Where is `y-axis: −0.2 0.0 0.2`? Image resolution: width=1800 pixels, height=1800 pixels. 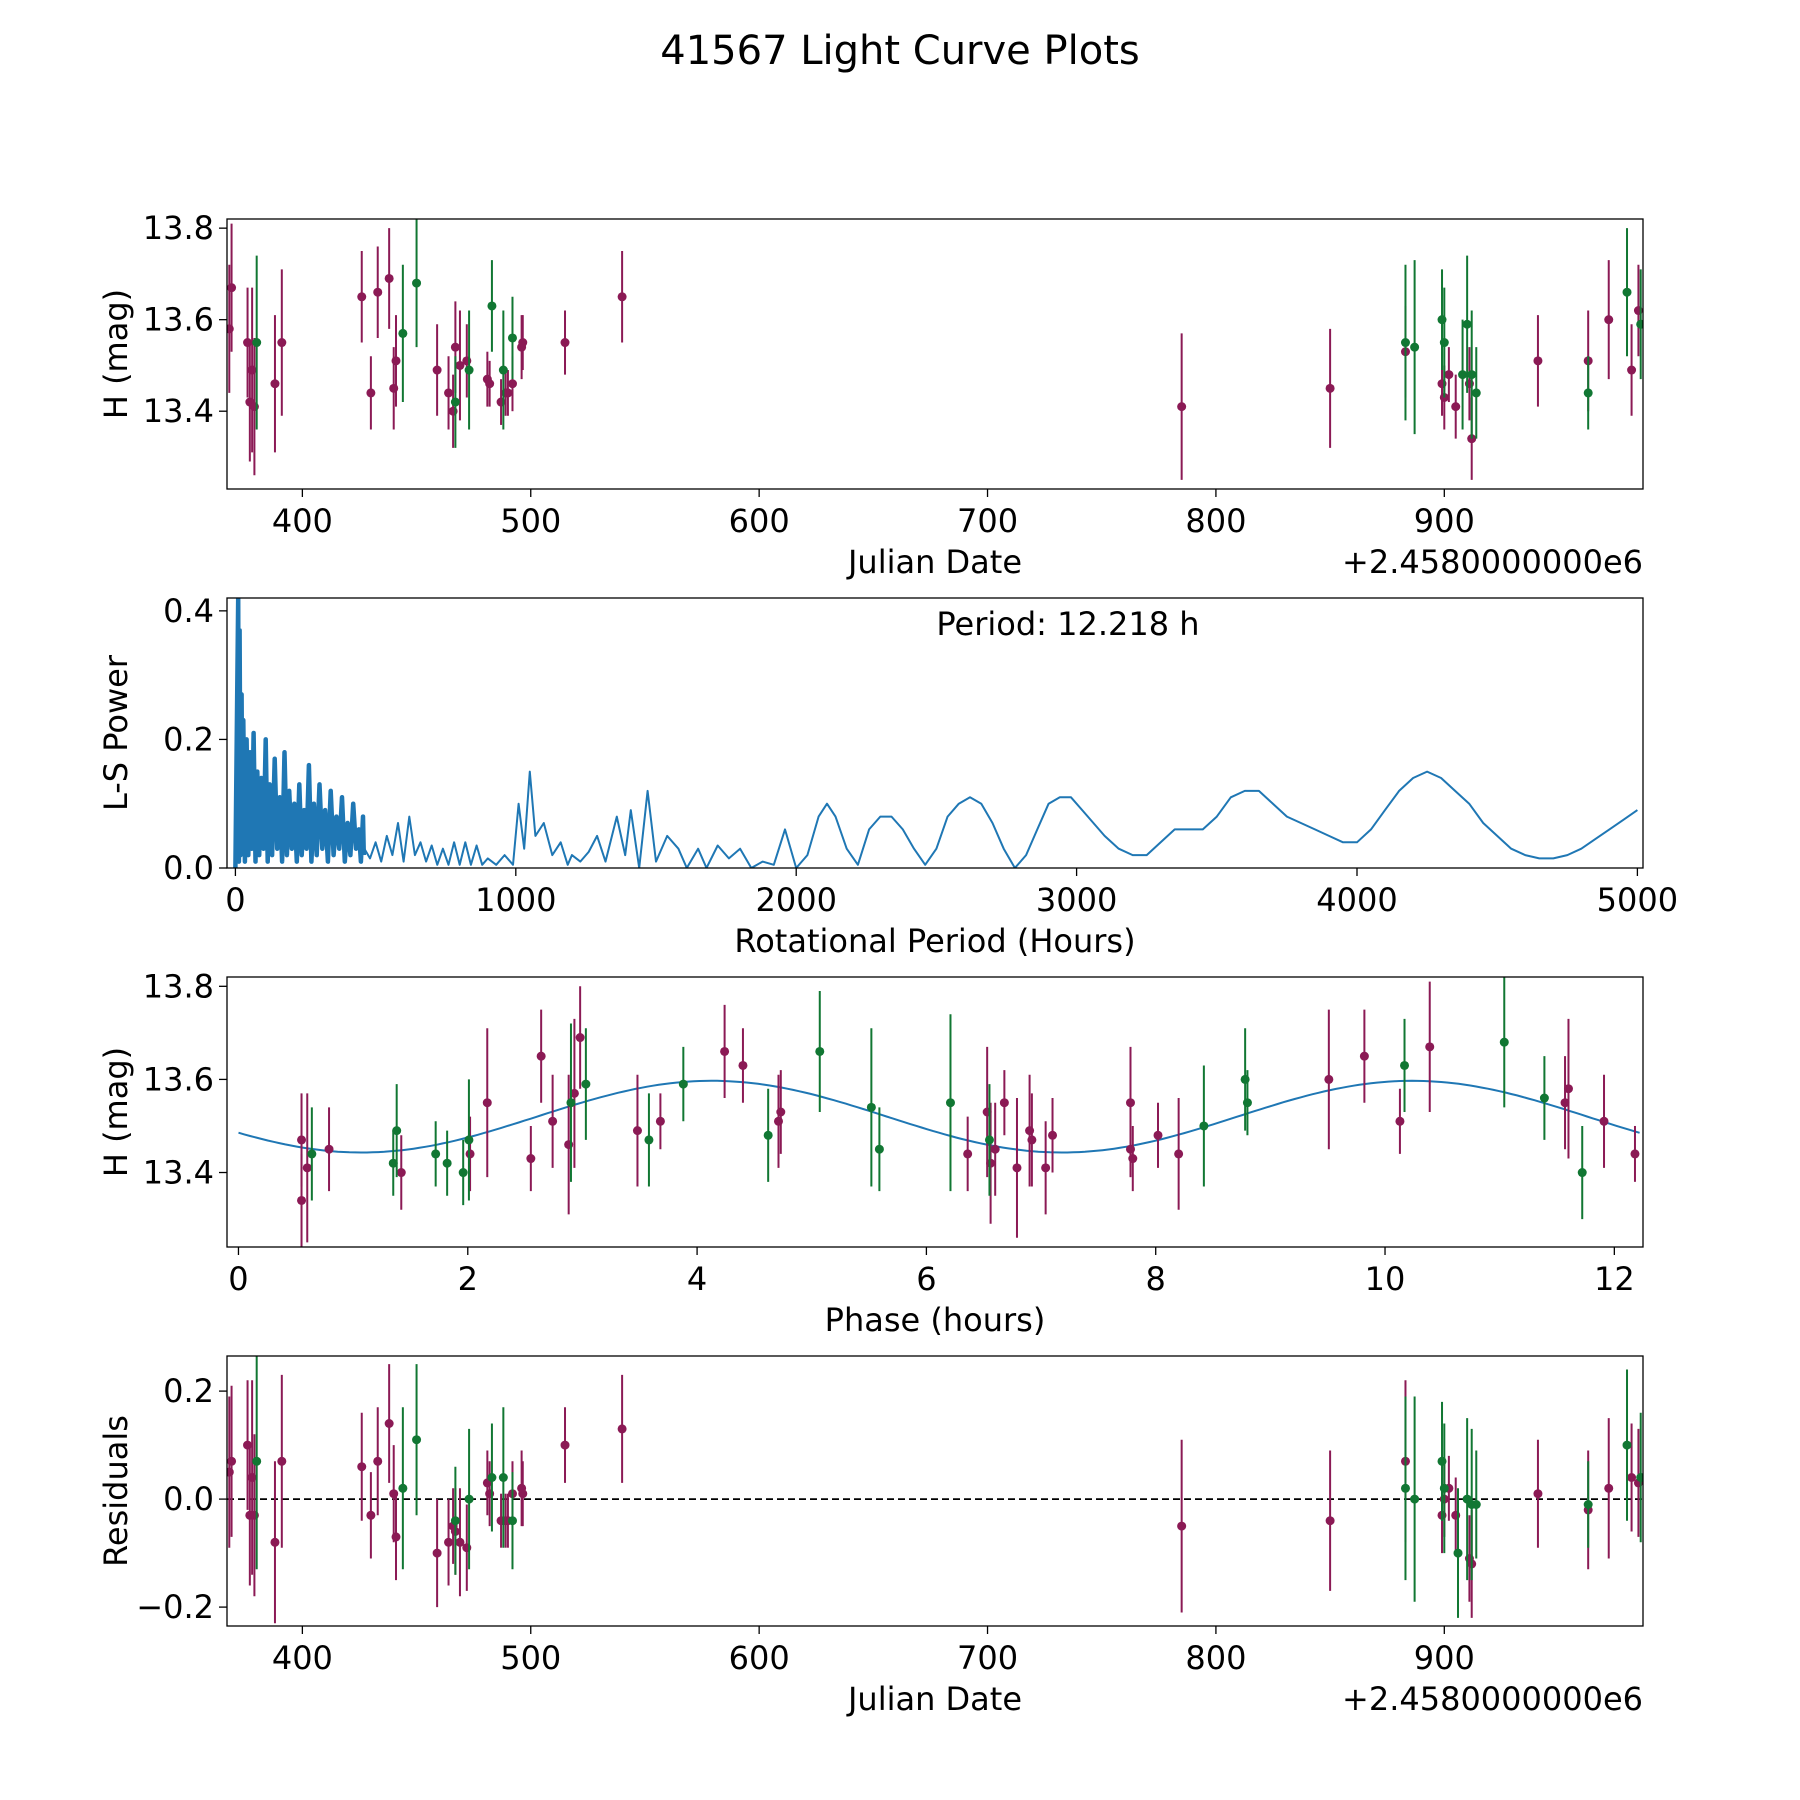
y-axis: −0.2 0.0 0.2 is located at coordinates (181, 1499).